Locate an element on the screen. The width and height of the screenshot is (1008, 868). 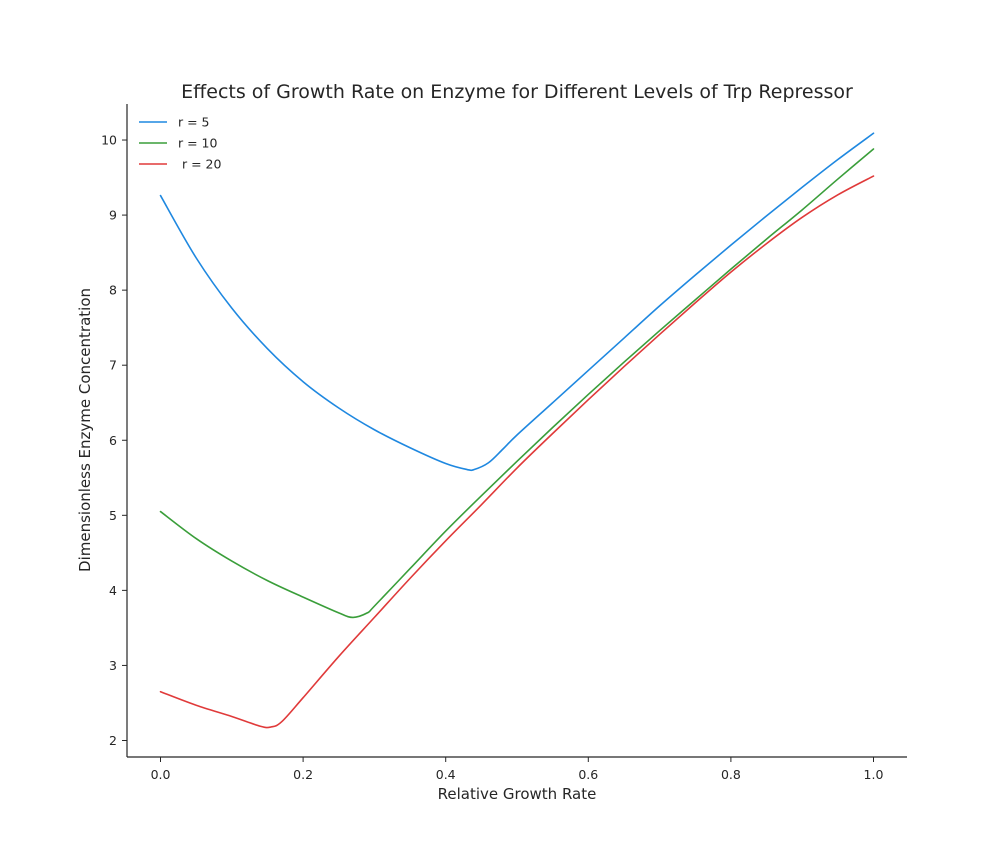
y-tick-label: 7 is located at coordinates (113, 365).